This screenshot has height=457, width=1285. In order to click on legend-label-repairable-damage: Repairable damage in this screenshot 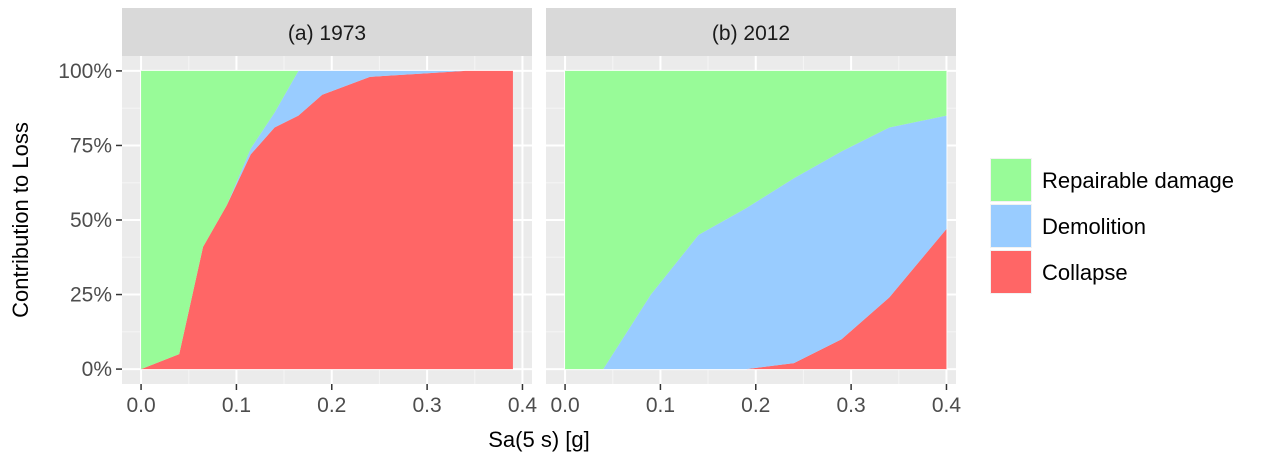, I will do `click(1138, 180)`.